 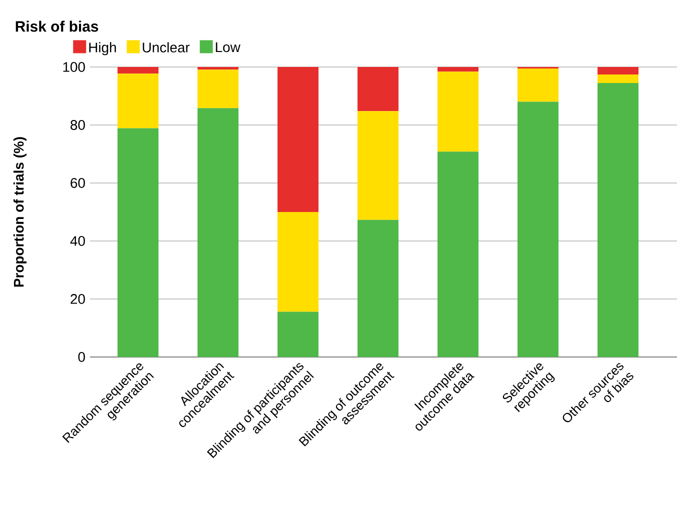 What do you see at coordinates (74, 67) in the screenshot?
I see `y-tick-label: 100` at bounding box center [74, 67].